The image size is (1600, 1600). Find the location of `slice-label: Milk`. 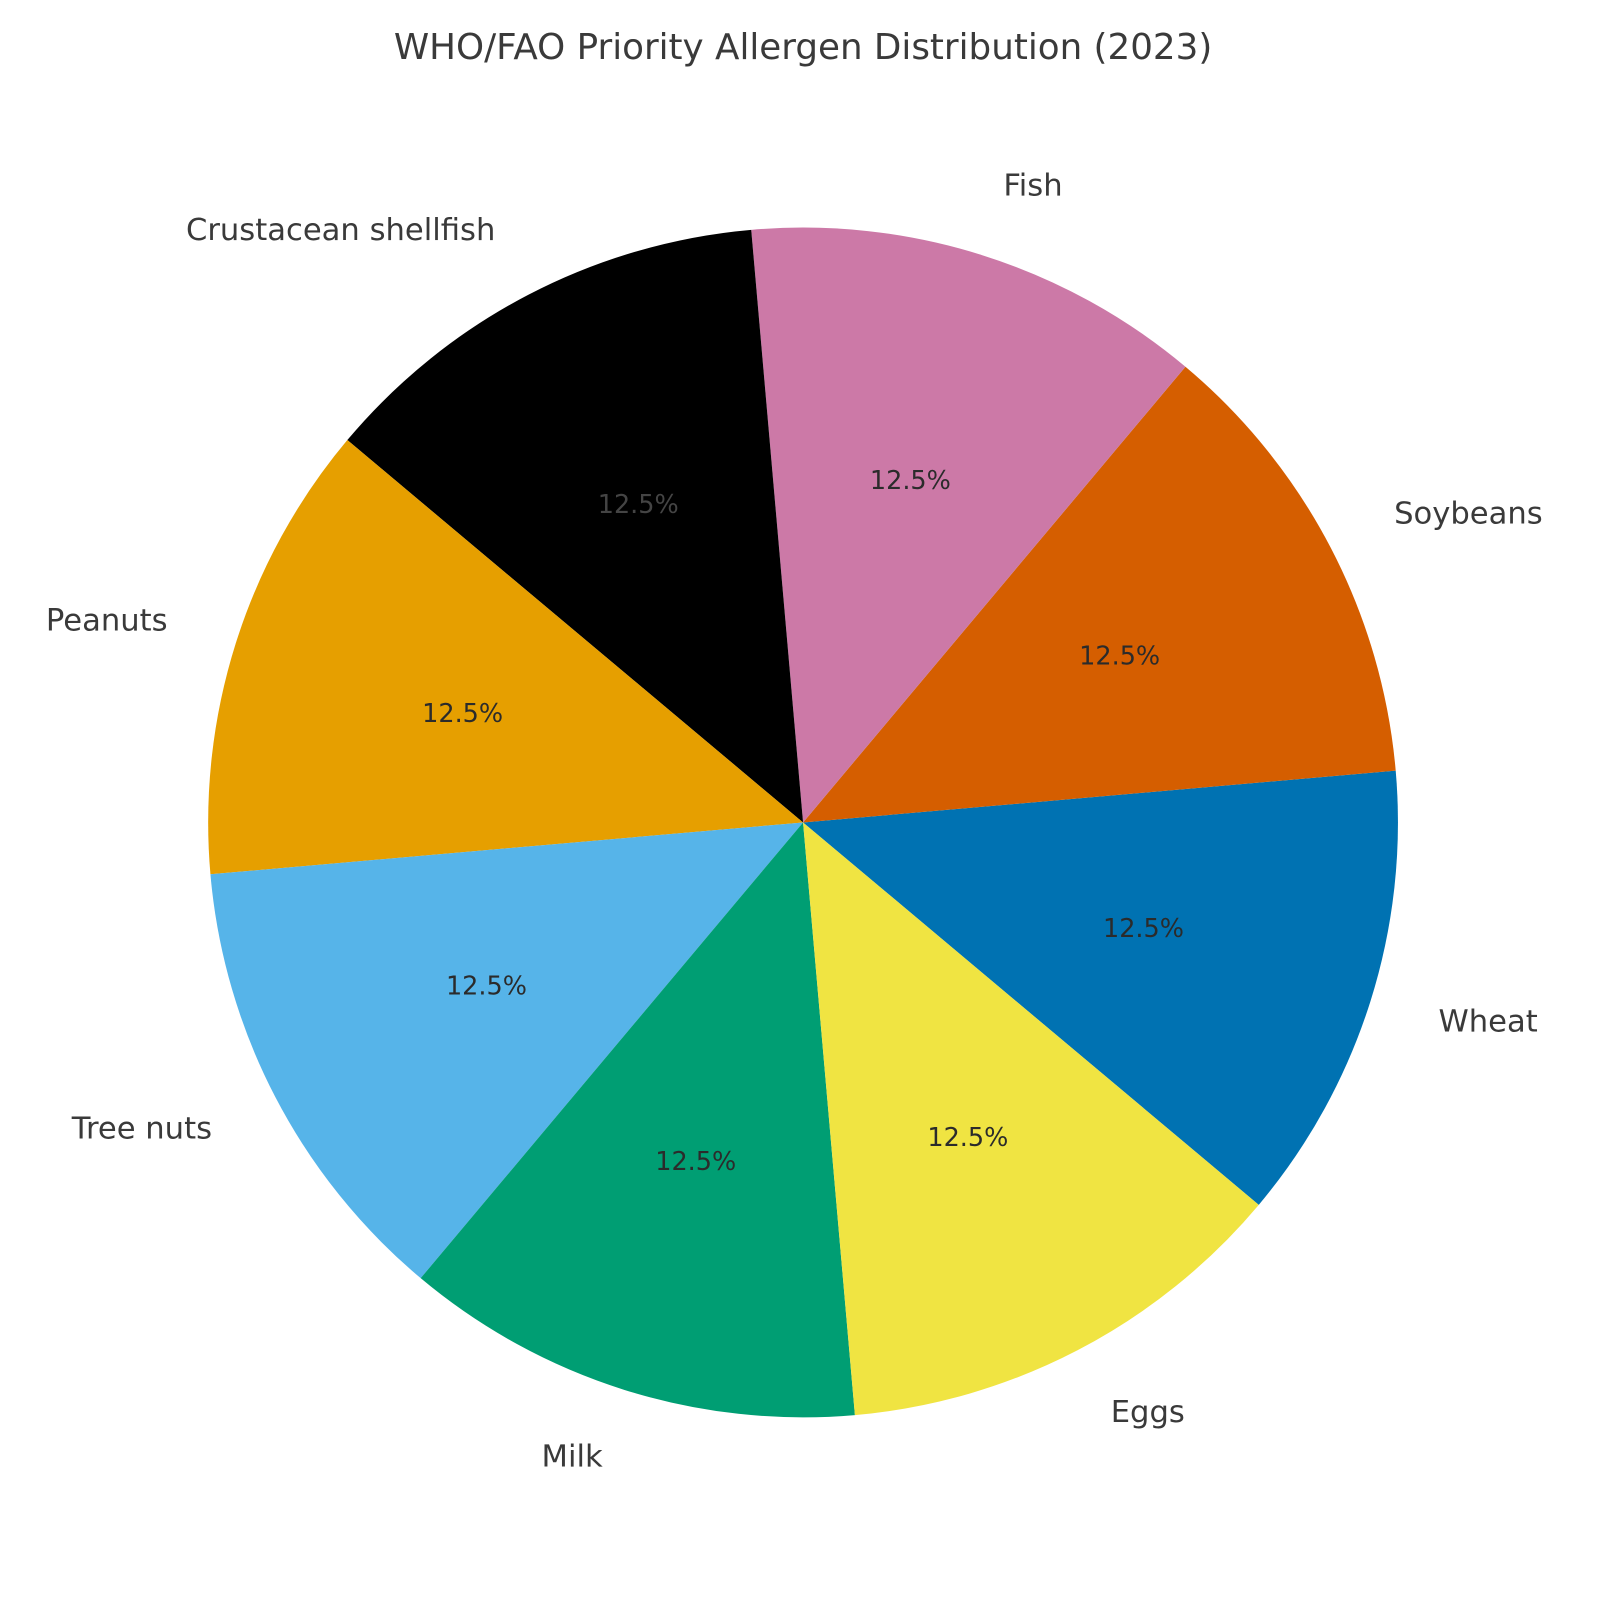

slice-label: Milk is located at coordinates (572, 1456).